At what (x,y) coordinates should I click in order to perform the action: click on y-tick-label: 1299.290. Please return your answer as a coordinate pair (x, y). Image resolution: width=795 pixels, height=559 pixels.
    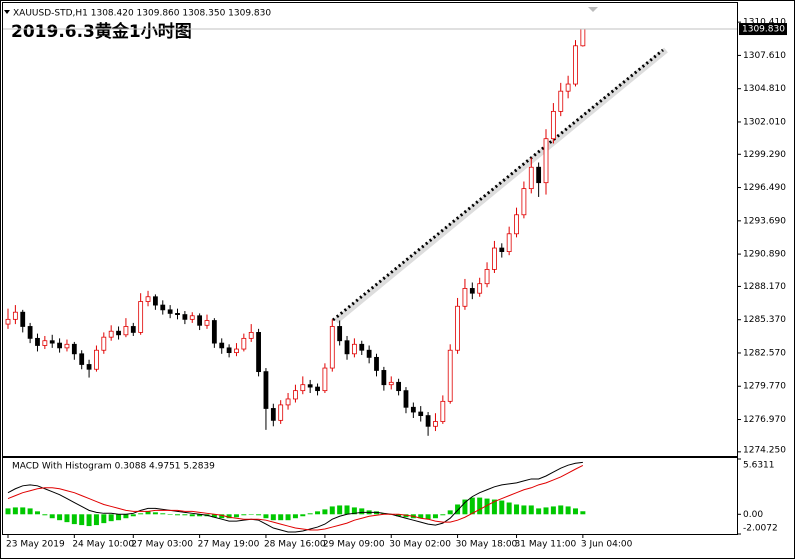
    Looking at the image, I should click on (764, 155).